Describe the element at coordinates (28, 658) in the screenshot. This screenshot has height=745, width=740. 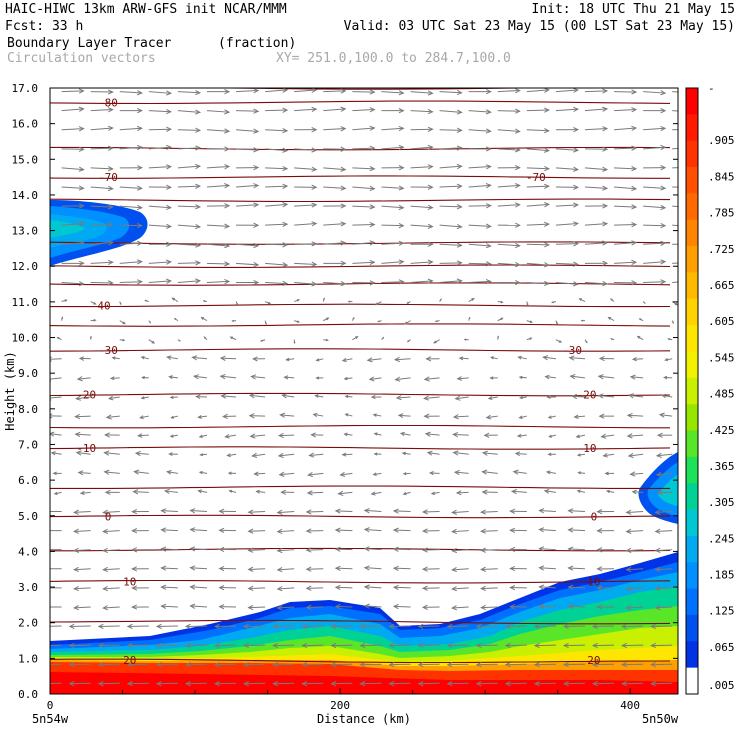
I see `y-tick-label: 1.0` at that location.